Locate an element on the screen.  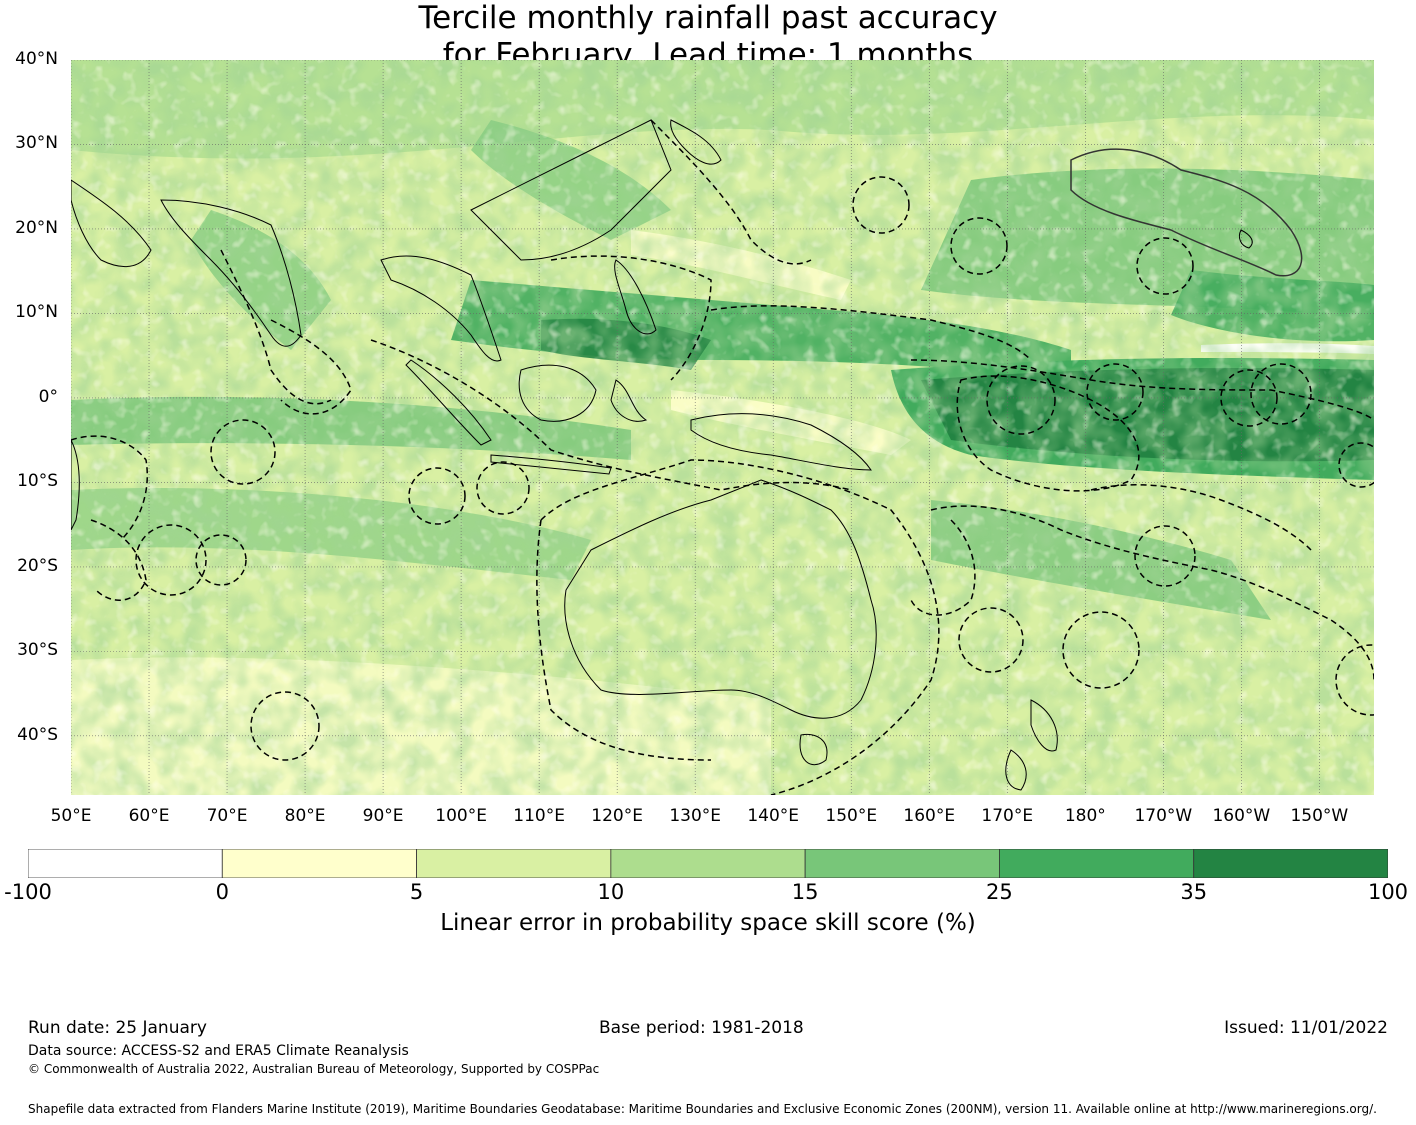
eez-pacific-islands is located at coordinates (1142, 390).